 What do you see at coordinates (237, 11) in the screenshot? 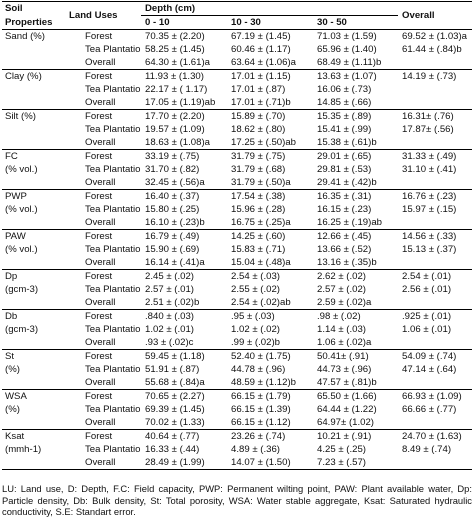
I see `header-row-1: Soil Land Uses Depth (cm) Overall` at bounding box center [237, 11].